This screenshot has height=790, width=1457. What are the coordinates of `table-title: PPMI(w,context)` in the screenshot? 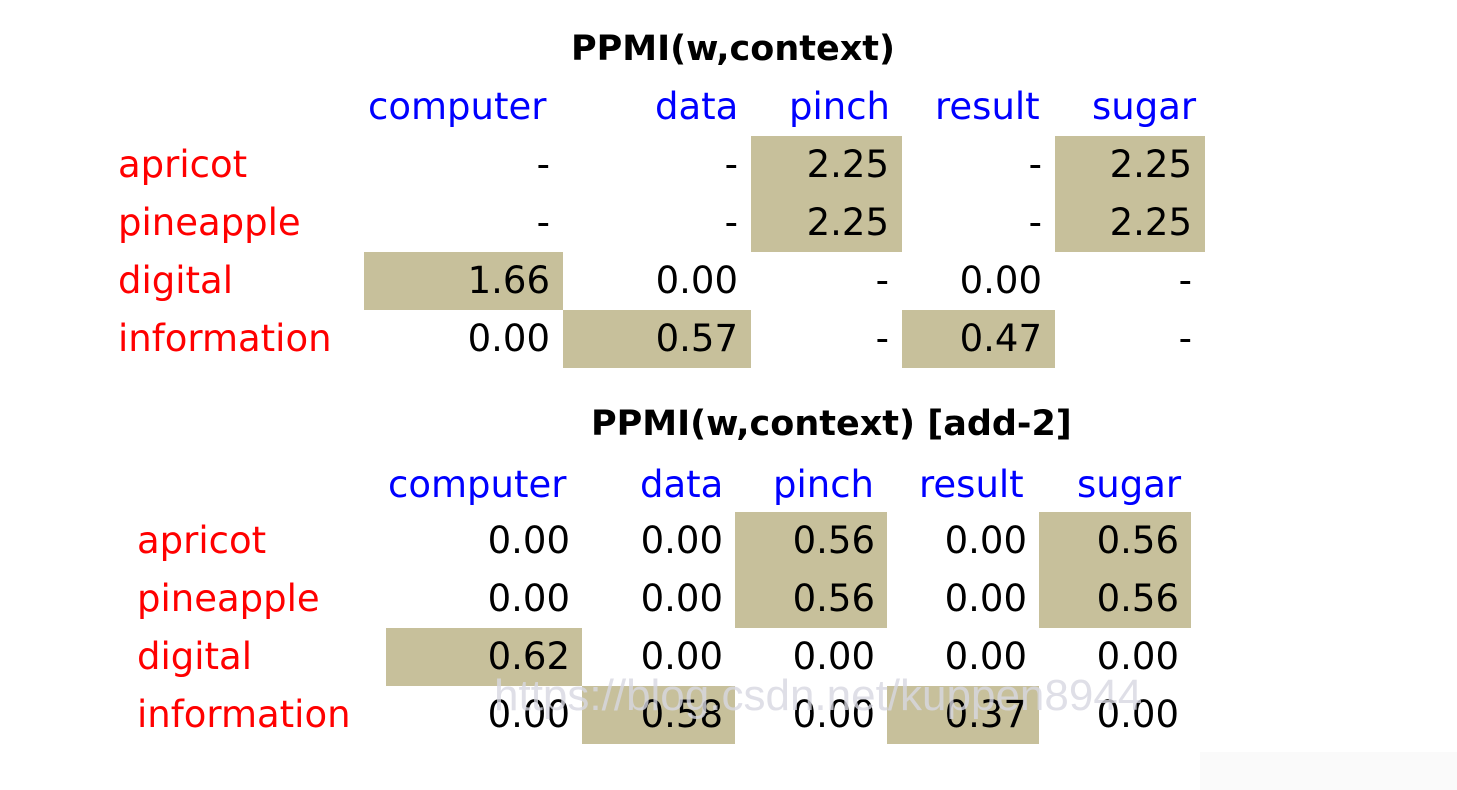 It's located at (733, 49).